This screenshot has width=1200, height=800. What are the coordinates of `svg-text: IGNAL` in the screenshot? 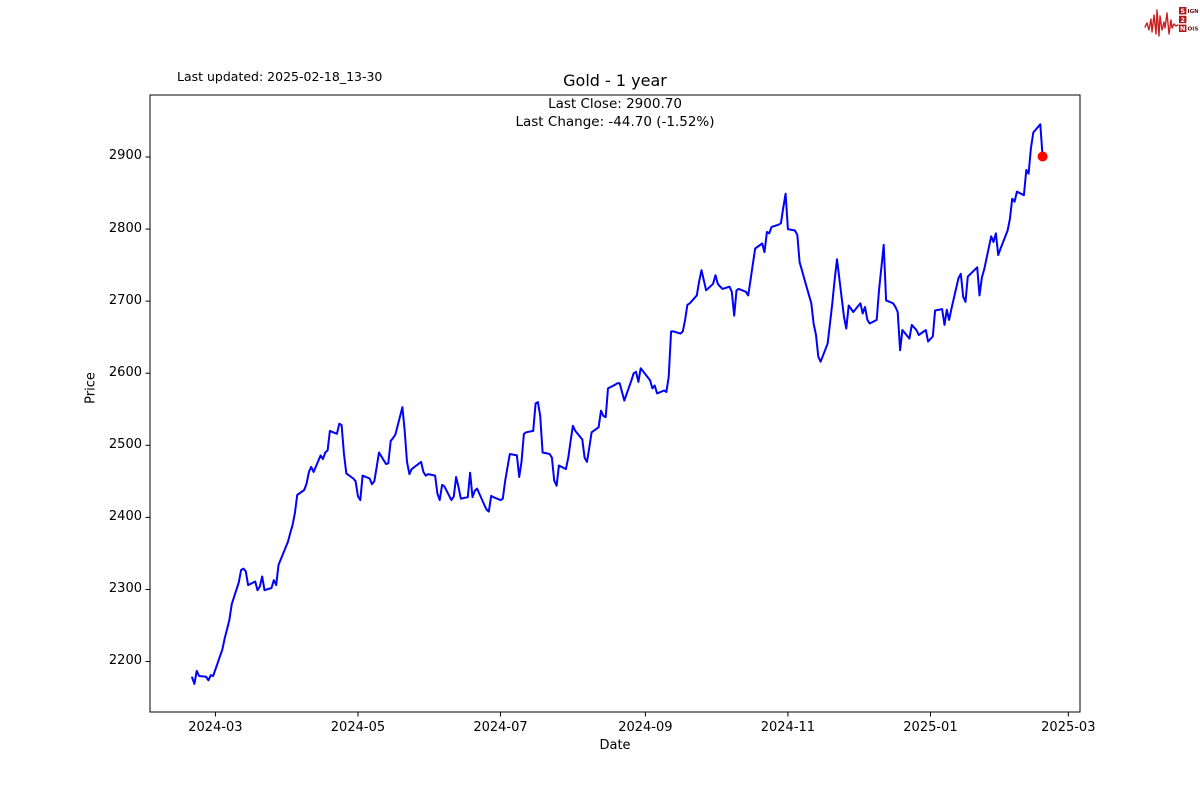 It's located at (1193, 12).